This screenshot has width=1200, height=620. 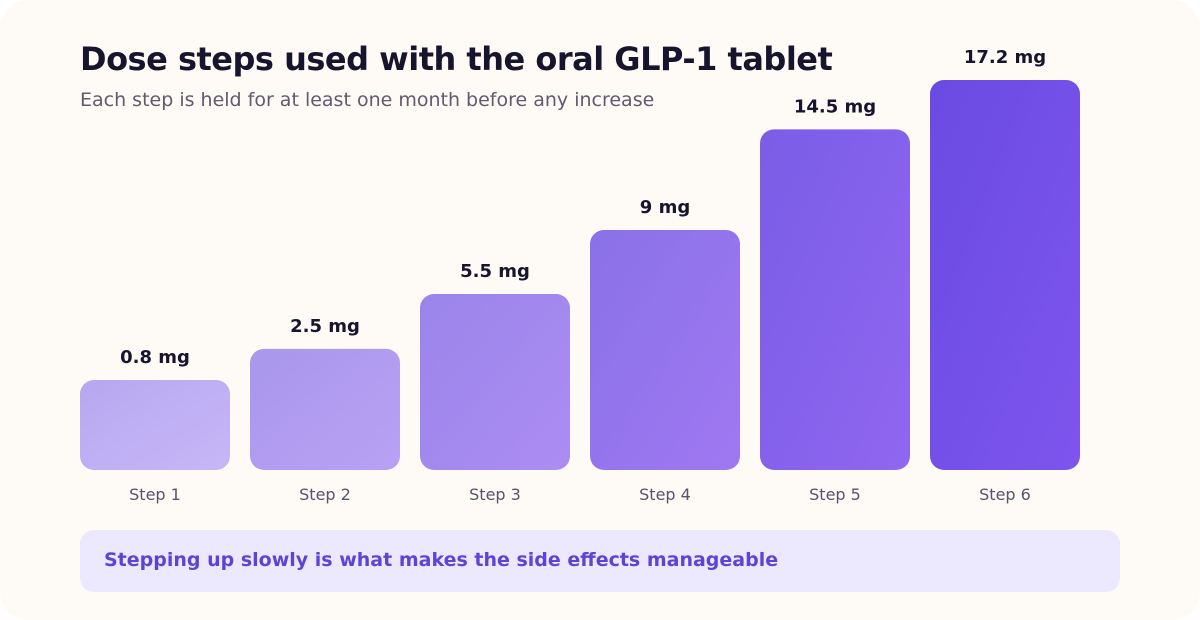 What do you see at coordinates (495, 494) in the screenshot?
I see `category-label-3: Step 3` at bounding box center [495, 494].